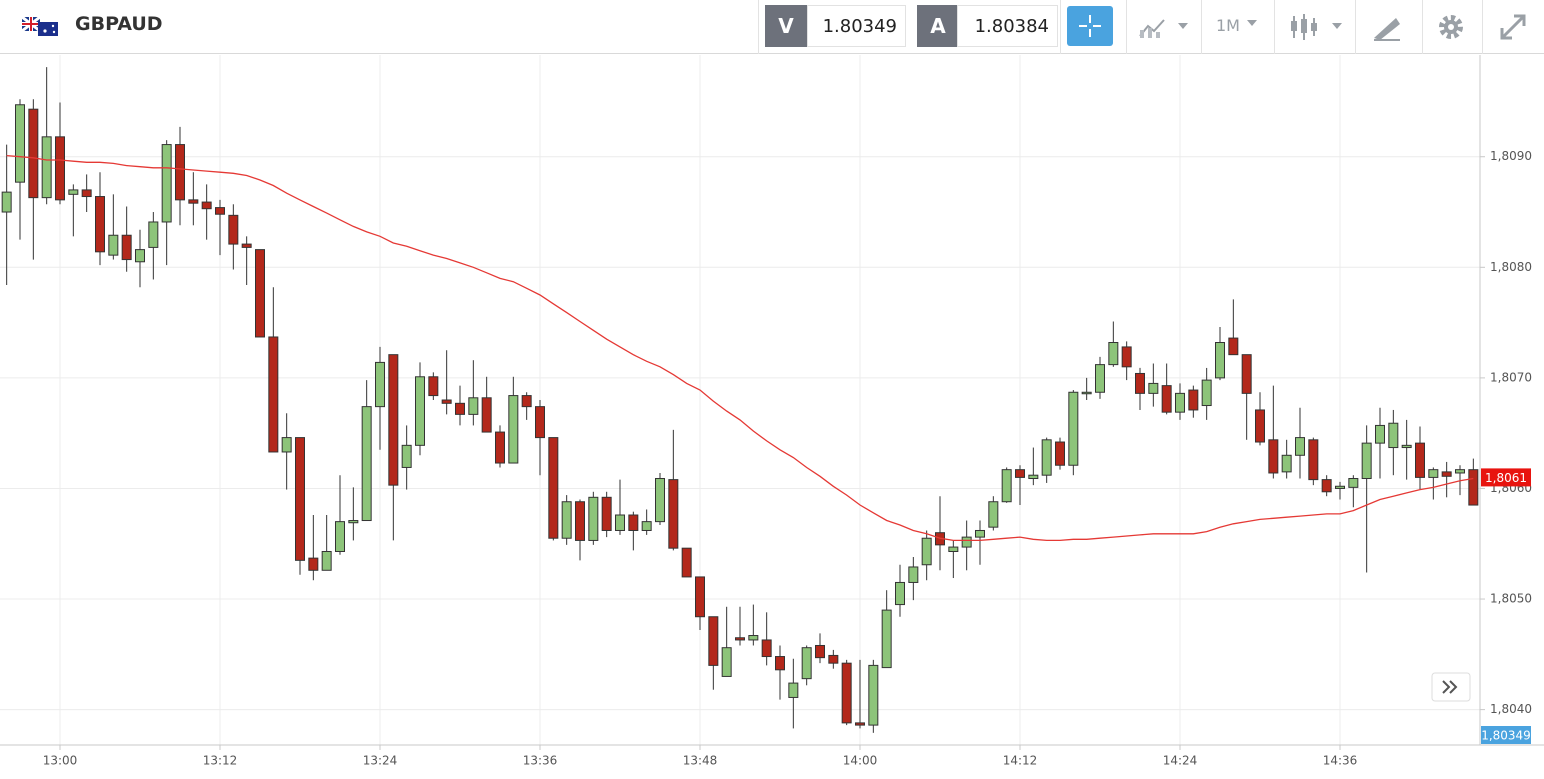  What do you see at coordinates (1511, 267) in the screenshot?
I see `y-tick-label: 1,8080` at bounding box center [1511, 267].